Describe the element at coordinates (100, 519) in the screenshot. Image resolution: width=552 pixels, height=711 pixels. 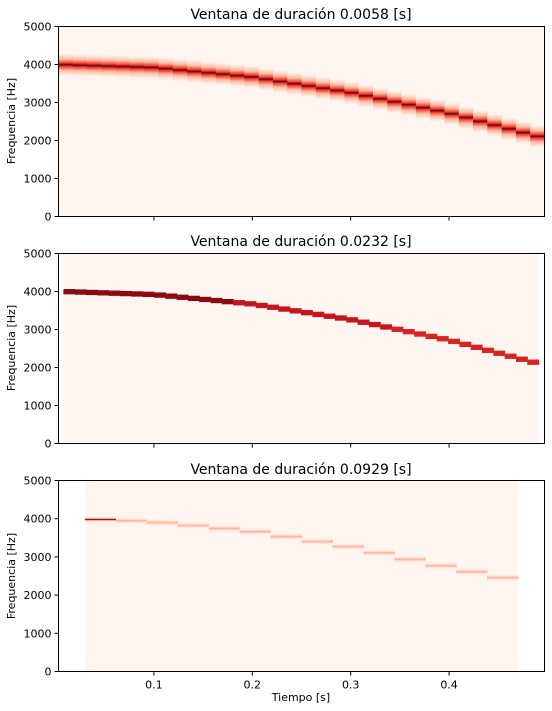
I see `spectrogram-ridge-peak` at that location.